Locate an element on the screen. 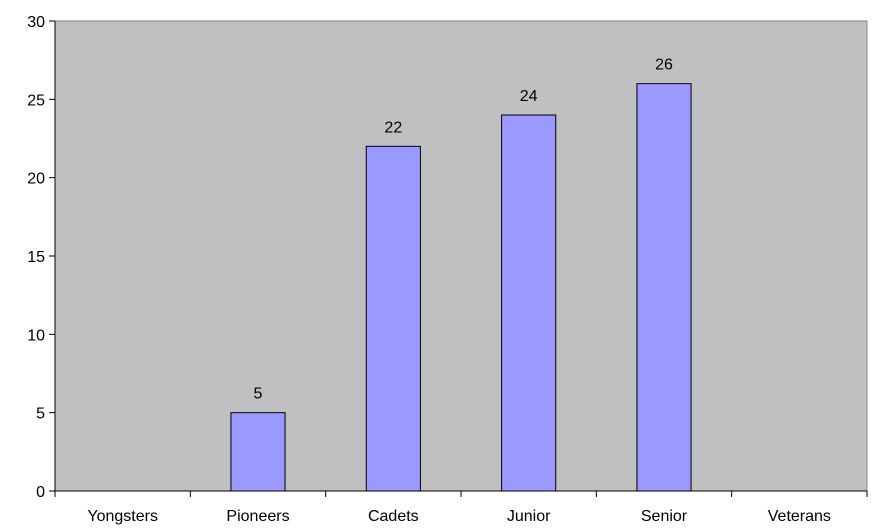  y-tick-label: 25 is located at coordinates (36, 100).